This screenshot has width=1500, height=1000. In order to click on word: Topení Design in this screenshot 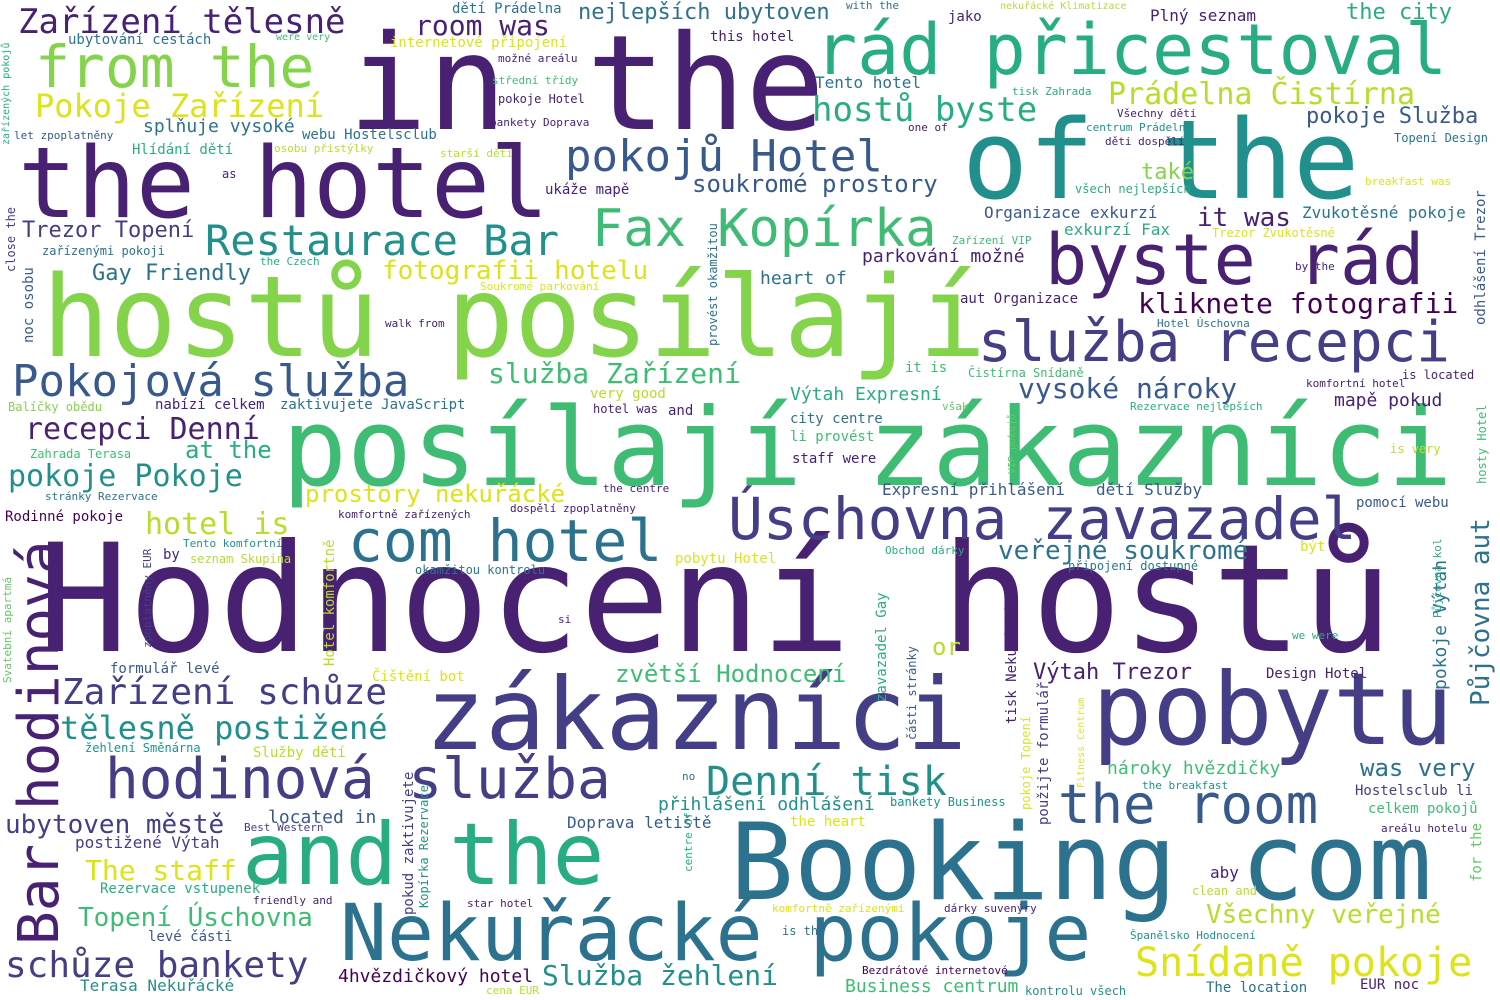, I will do `click(1441, 138)`.